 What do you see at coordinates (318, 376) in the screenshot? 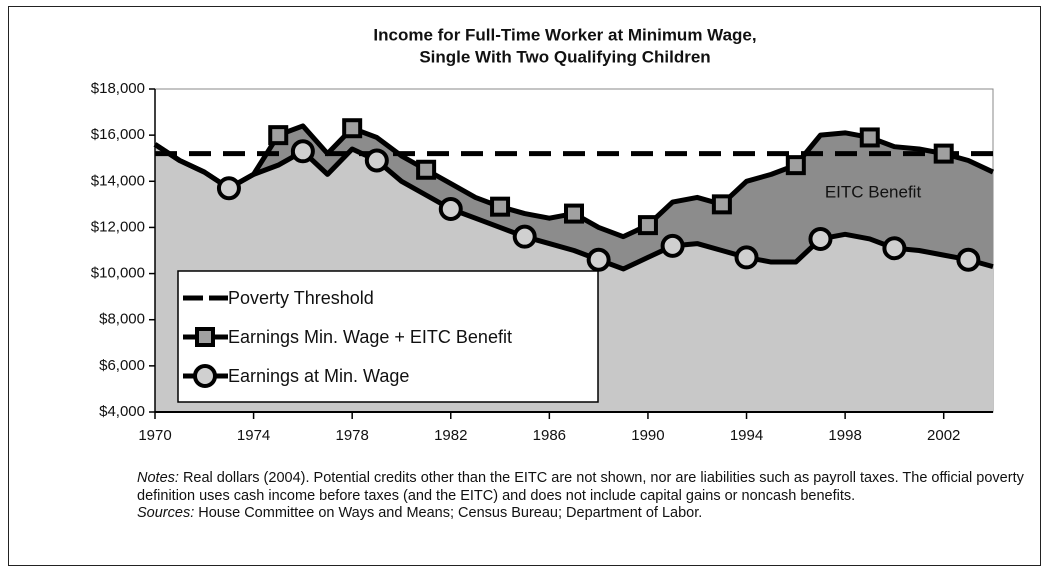
I see `legend-label: Earnings at Min. Wage` at bounding box center [318, 376].